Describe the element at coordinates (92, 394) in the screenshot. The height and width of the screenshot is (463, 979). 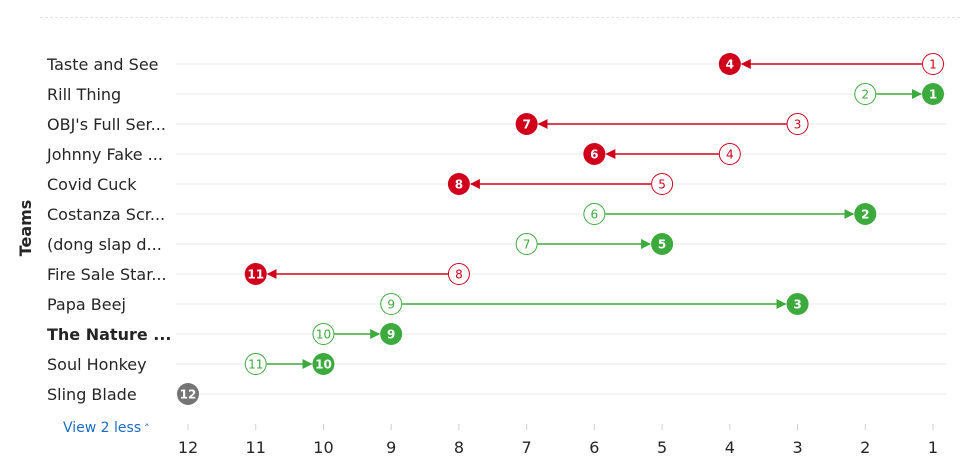
I see `team-label: Sling Blade` at that location.